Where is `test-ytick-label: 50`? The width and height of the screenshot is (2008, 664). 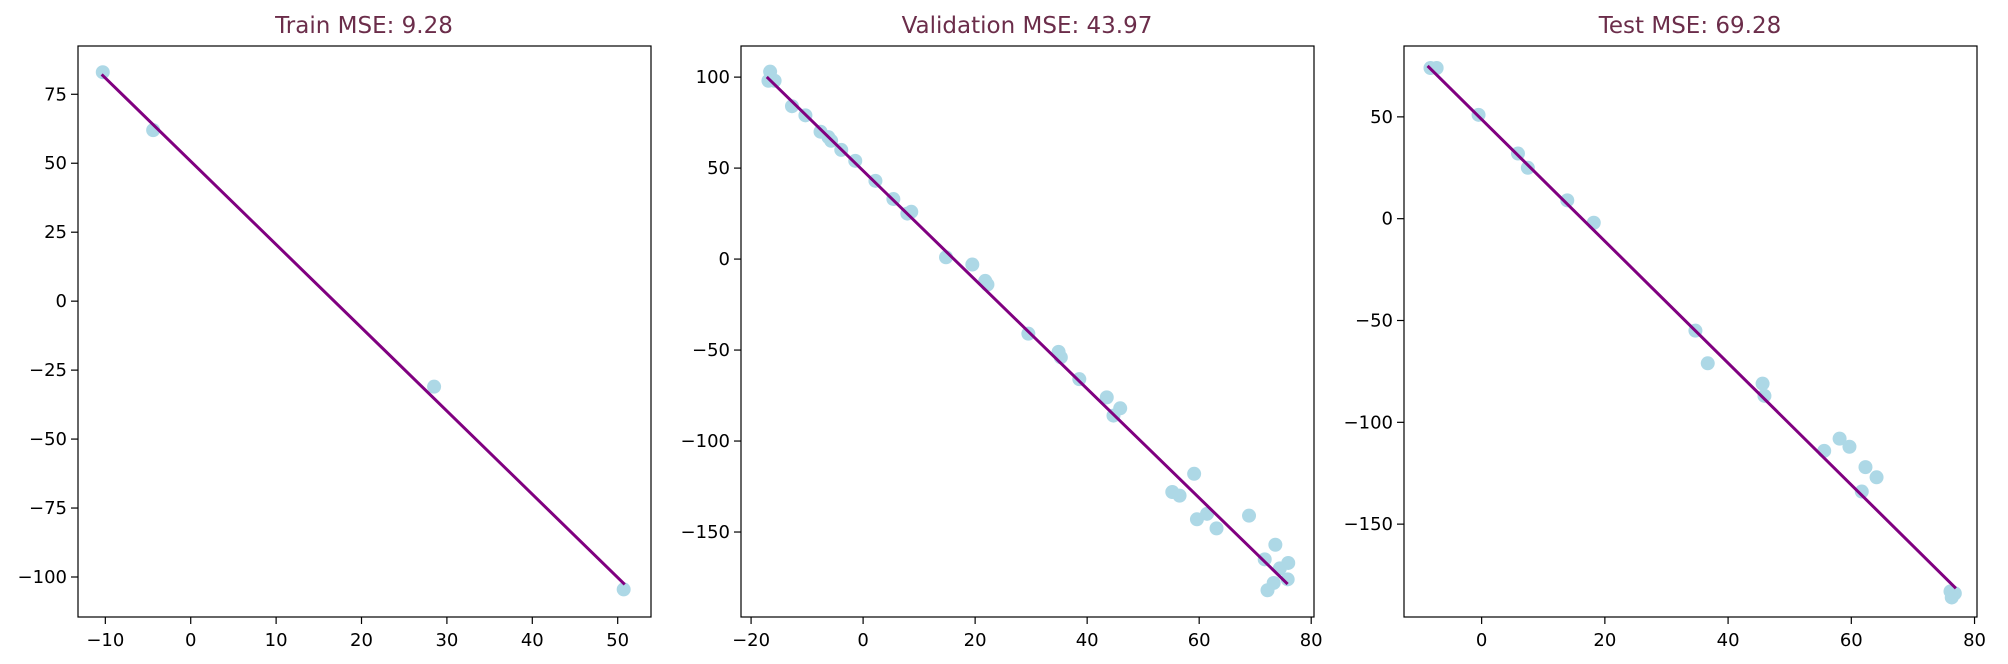
test-ytick-label: 50 is located at coordinates (1381, 117).